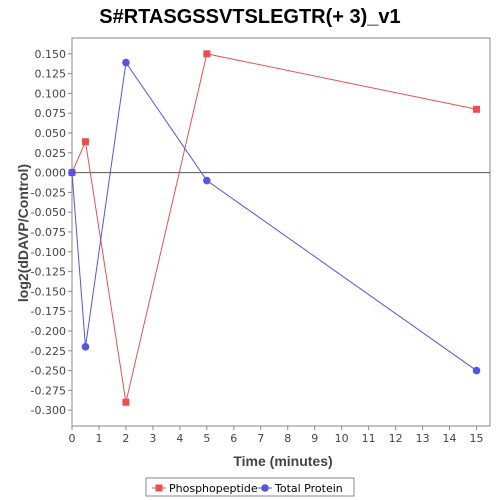 The width and height of the screenshot is (500, 500). What do you see at coordinates (276, 435) in the screenshot?
I see `x-axis: 0 1 2 3 4 5 6 7 8 9 10 11 12 13 14 15` at bounding box center [276, 435].